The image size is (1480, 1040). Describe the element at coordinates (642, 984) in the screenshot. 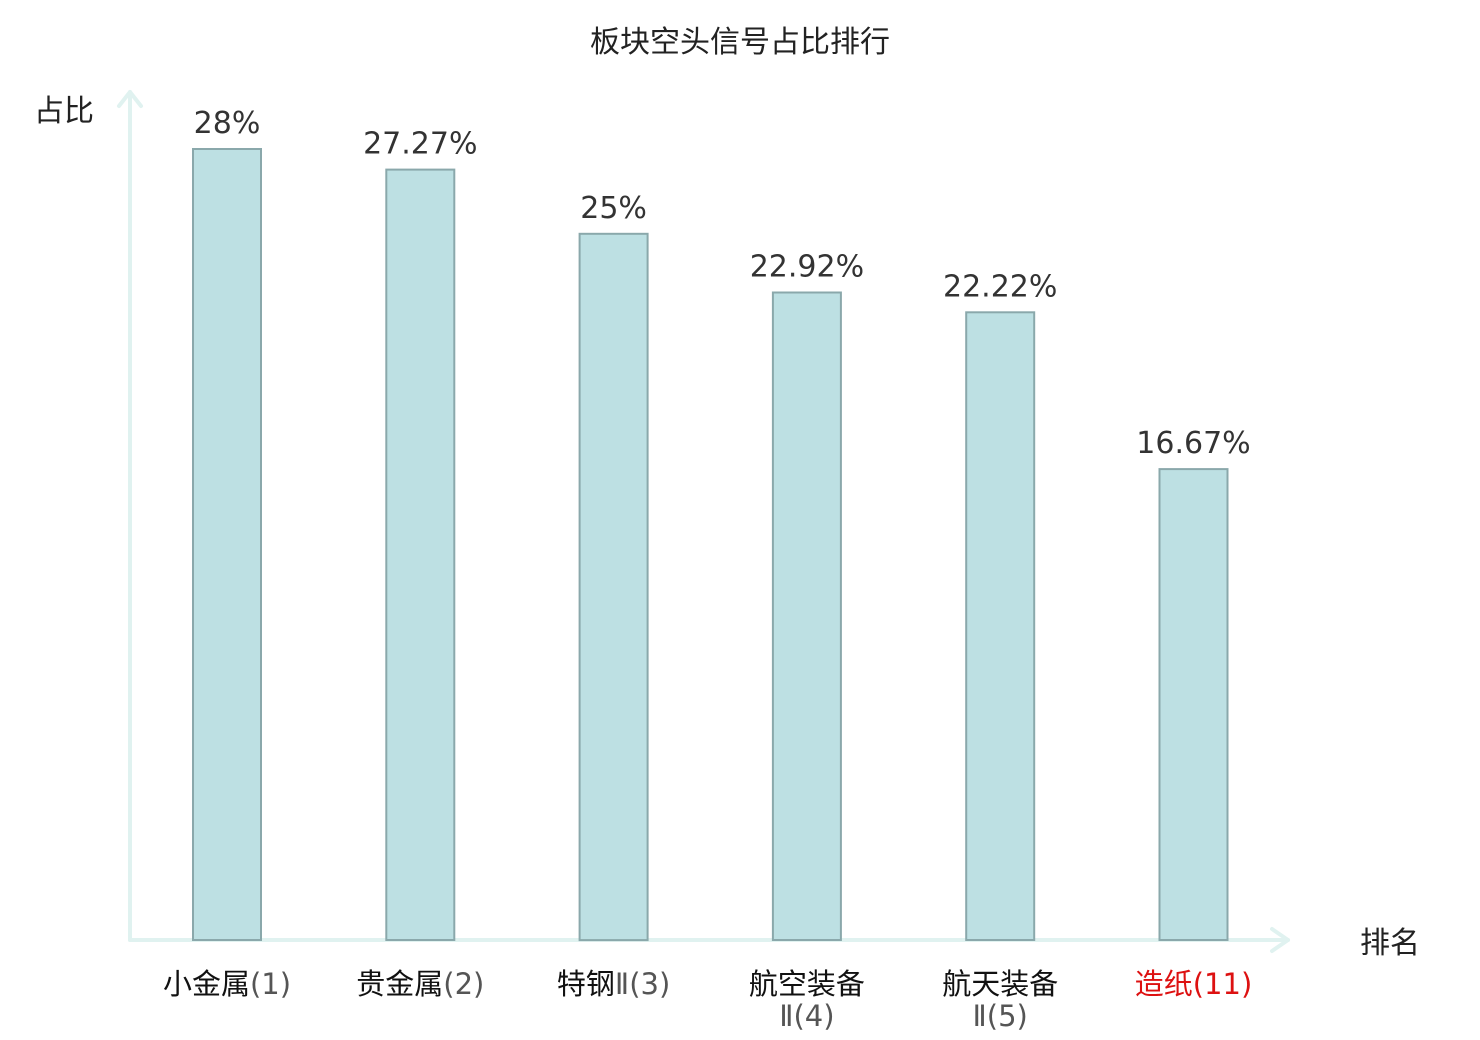

I see `category-rank: Ⅱ(3)` at that location.